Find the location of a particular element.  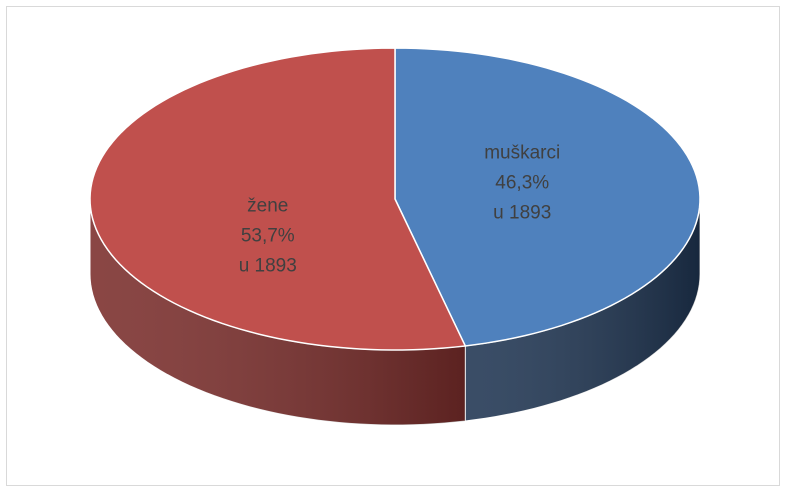

slice-value-label: 46,3% is located at coordinates (522, 183).